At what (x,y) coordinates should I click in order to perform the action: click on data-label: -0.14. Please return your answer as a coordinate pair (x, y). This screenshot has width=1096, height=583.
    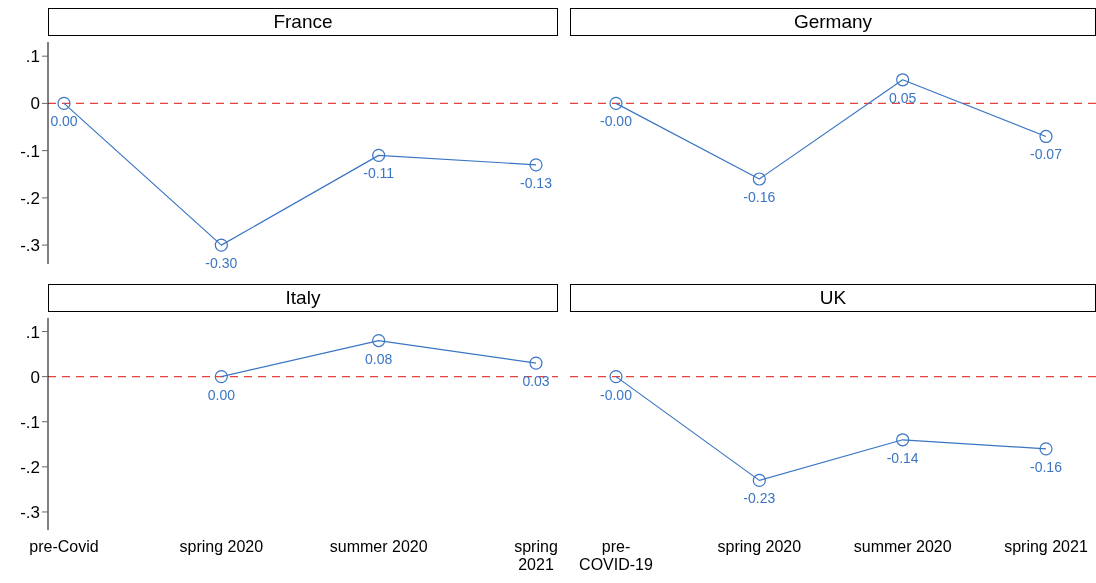
    Looking at the image, I should click on (902, 457).